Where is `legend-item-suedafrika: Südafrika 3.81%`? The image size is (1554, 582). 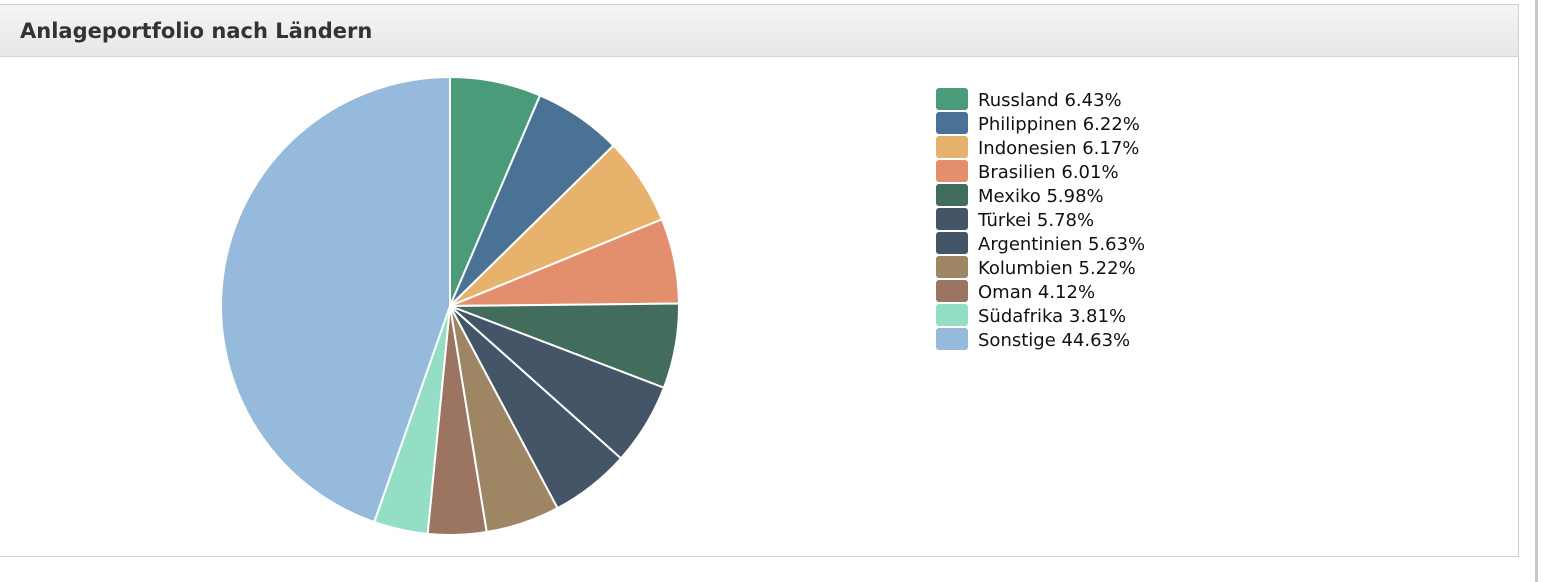 legend-item-suedafrika: Südafrika 3.81% is located at coordinates (1031, 315).